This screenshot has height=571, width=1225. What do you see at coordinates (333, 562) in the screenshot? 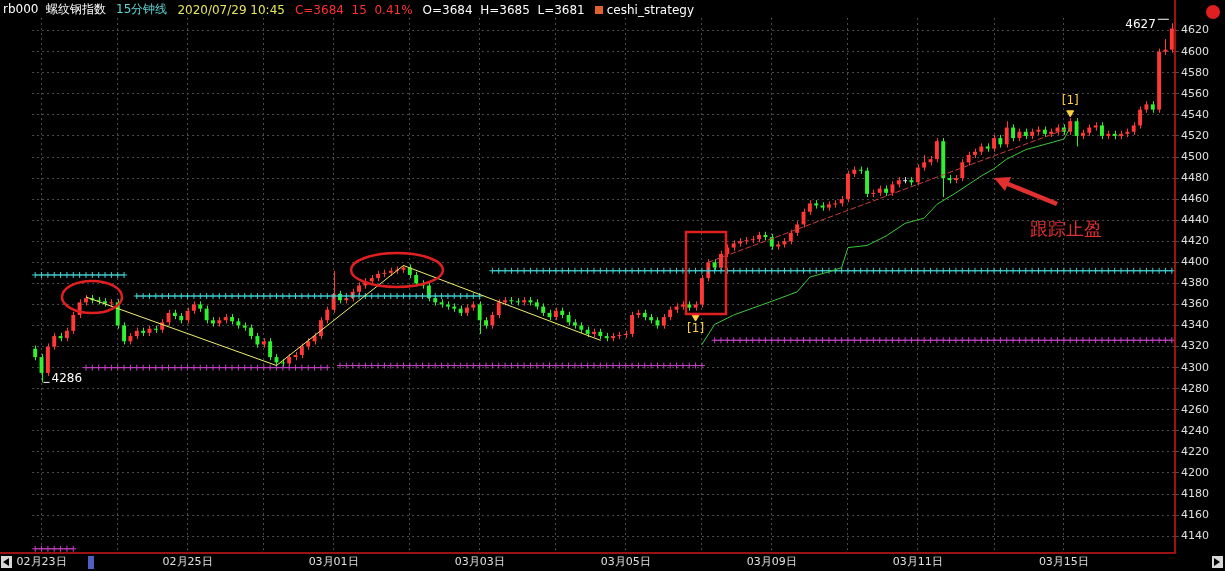
I see `x-tick-label: 03月01日` at bounding box center [333, 562].